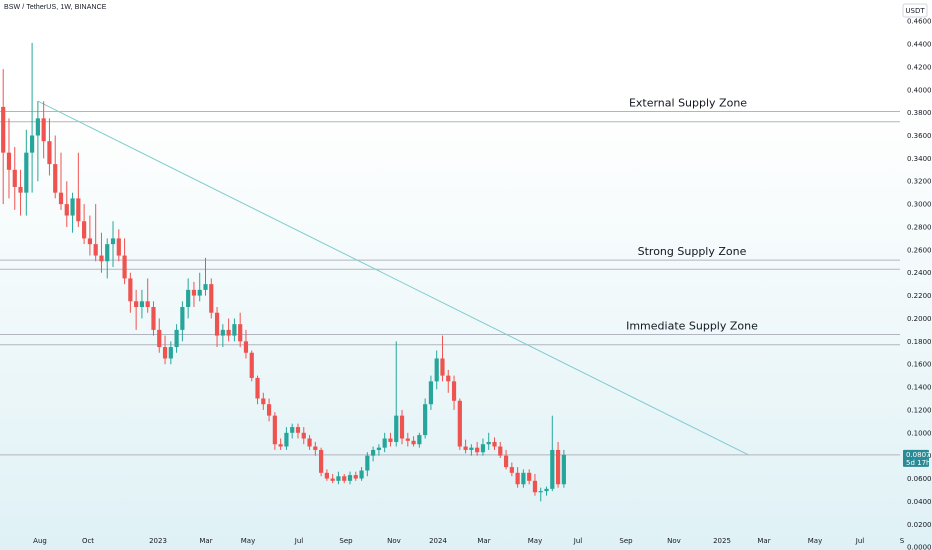 The image size is (932, 550). Describe the element at coordinates (919, 227) in the screenshot. I see `y-tick-label: 0.2800` at that location.